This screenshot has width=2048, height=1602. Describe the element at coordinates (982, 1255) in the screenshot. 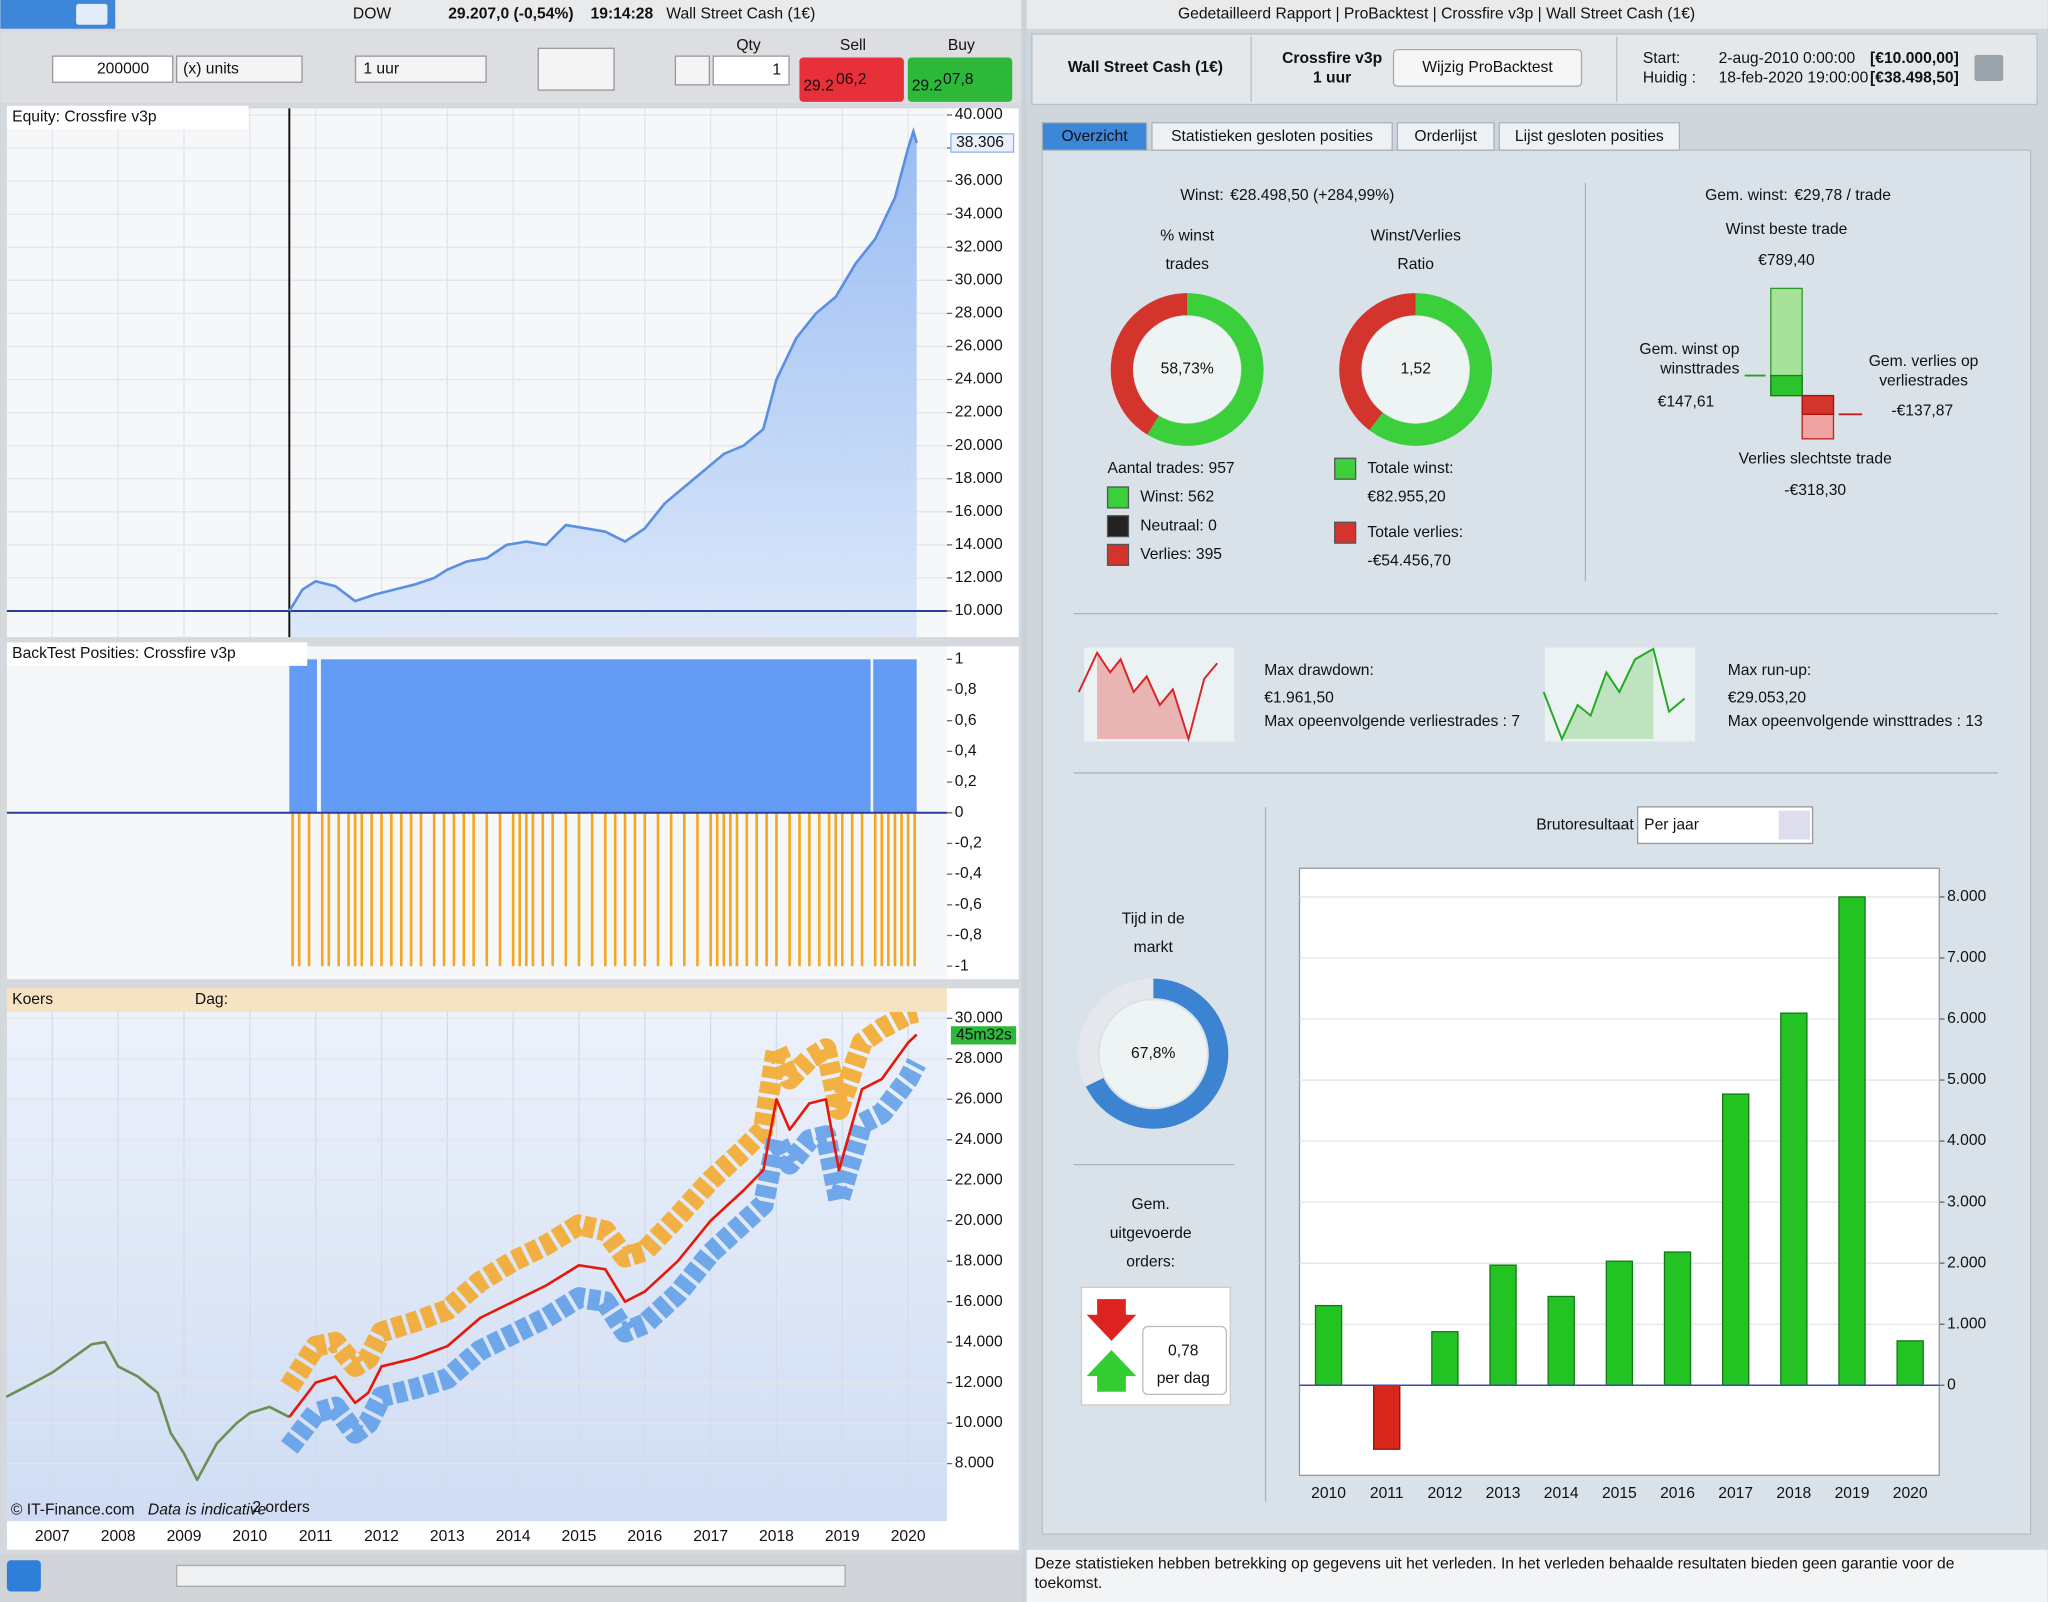

I see `price-axis` at that location.